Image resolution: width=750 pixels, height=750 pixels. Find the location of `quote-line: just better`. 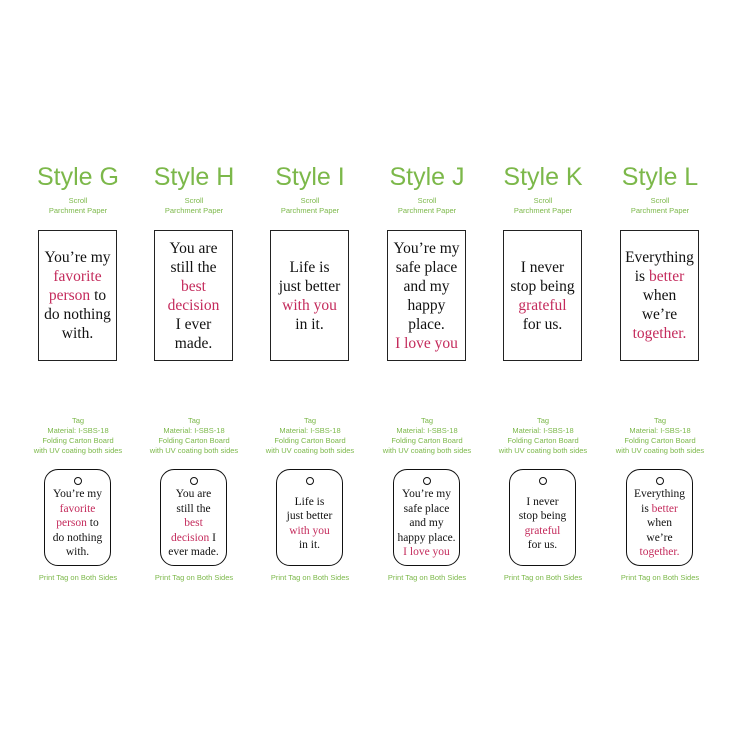

quote-line: just better is located at coordinates (309, 516).